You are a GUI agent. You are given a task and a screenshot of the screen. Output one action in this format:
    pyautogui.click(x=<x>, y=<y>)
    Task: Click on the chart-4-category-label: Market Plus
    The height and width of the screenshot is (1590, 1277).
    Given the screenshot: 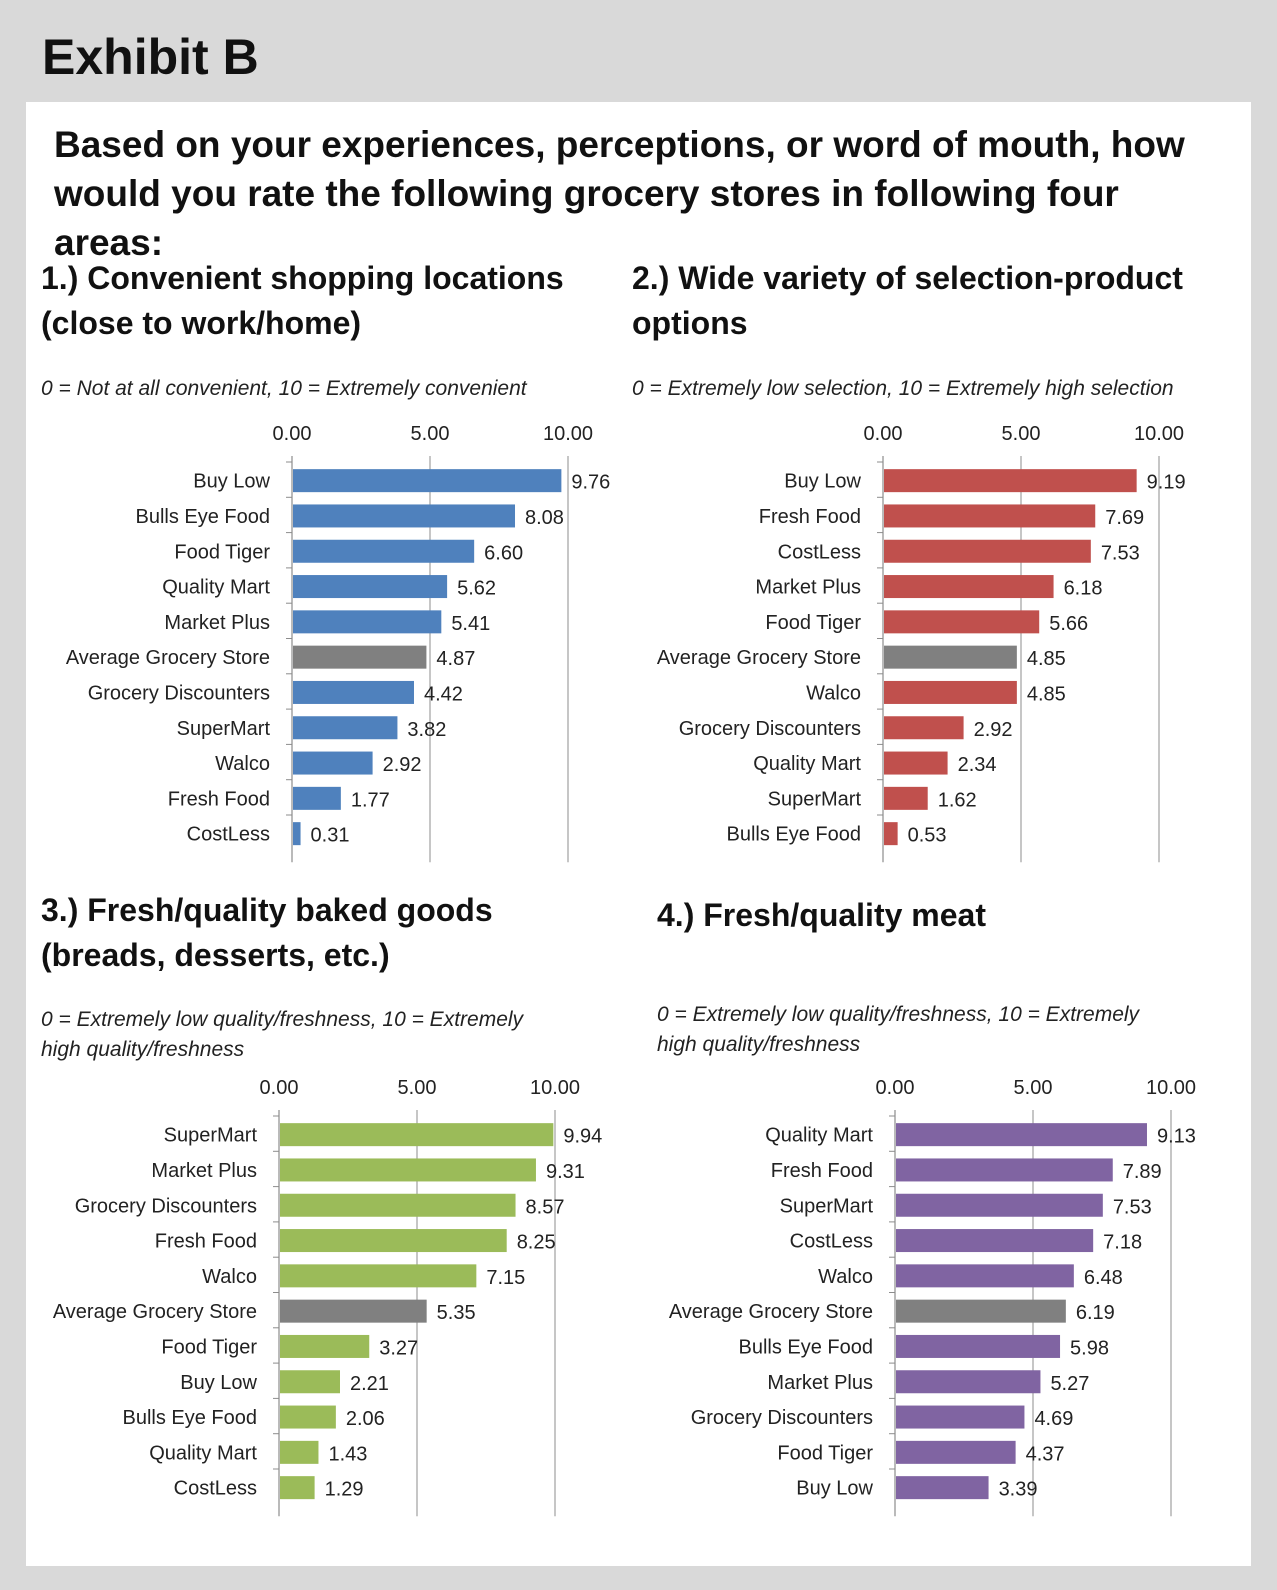 What is the action you would take?
    pyautogui.click(x=820, y=1383)
    